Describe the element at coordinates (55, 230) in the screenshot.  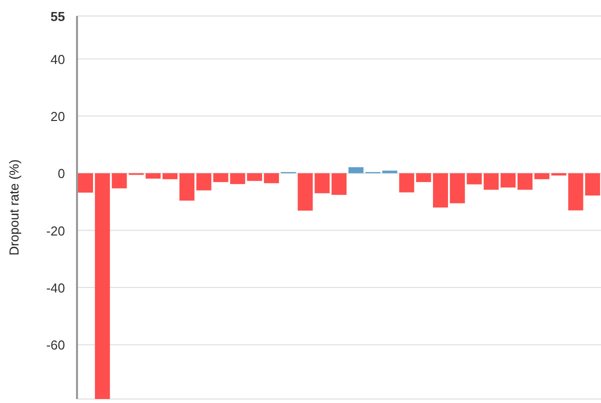
I see `y-tick-label: -20` at that location.